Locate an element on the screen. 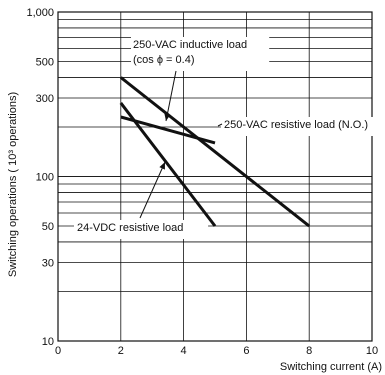  y-tick-label: 500 is located at coordinates (45, 63).